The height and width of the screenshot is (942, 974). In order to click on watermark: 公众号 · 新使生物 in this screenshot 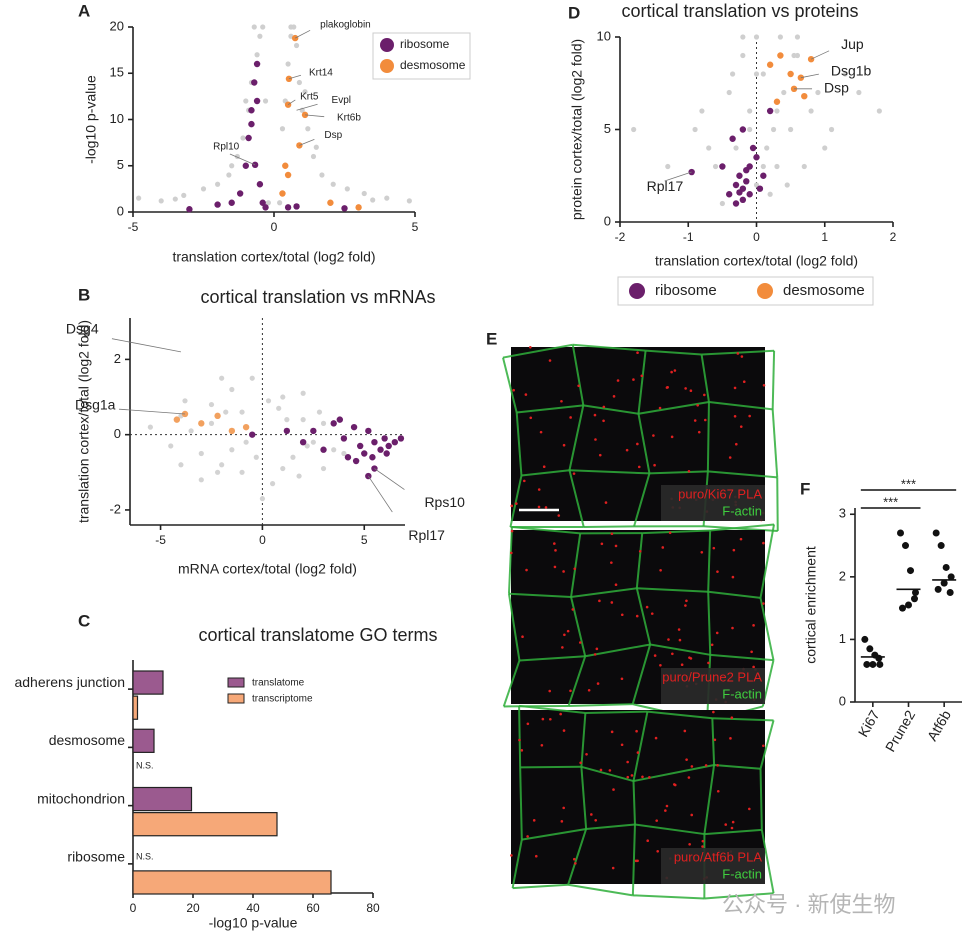, I will do `click(809, 904)`.